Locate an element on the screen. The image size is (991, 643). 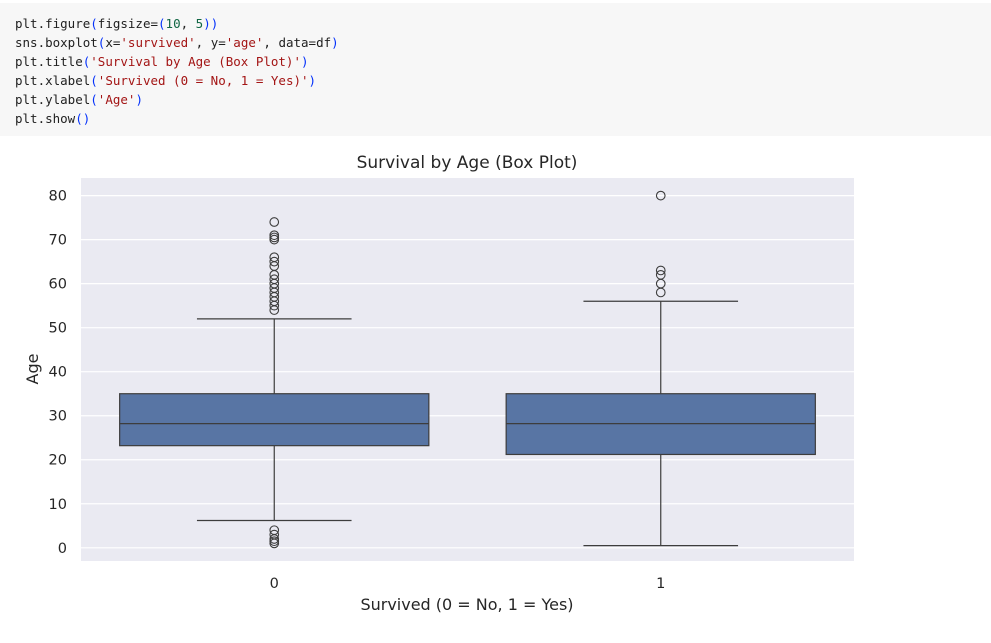
y-tick-label: 50 is located at coordinates (58, 329).